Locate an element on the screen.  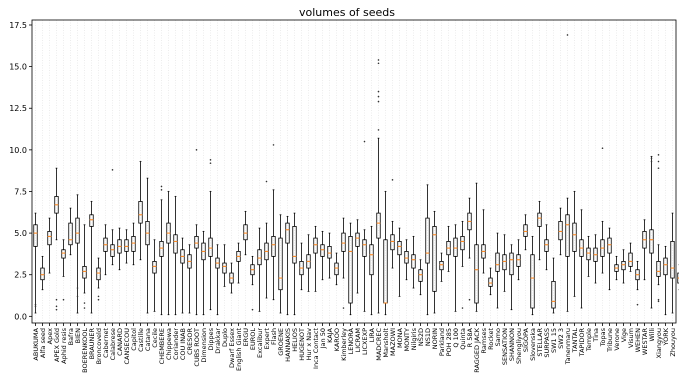
x-tick-label: POH 285 is located at coordinates (449, 342).